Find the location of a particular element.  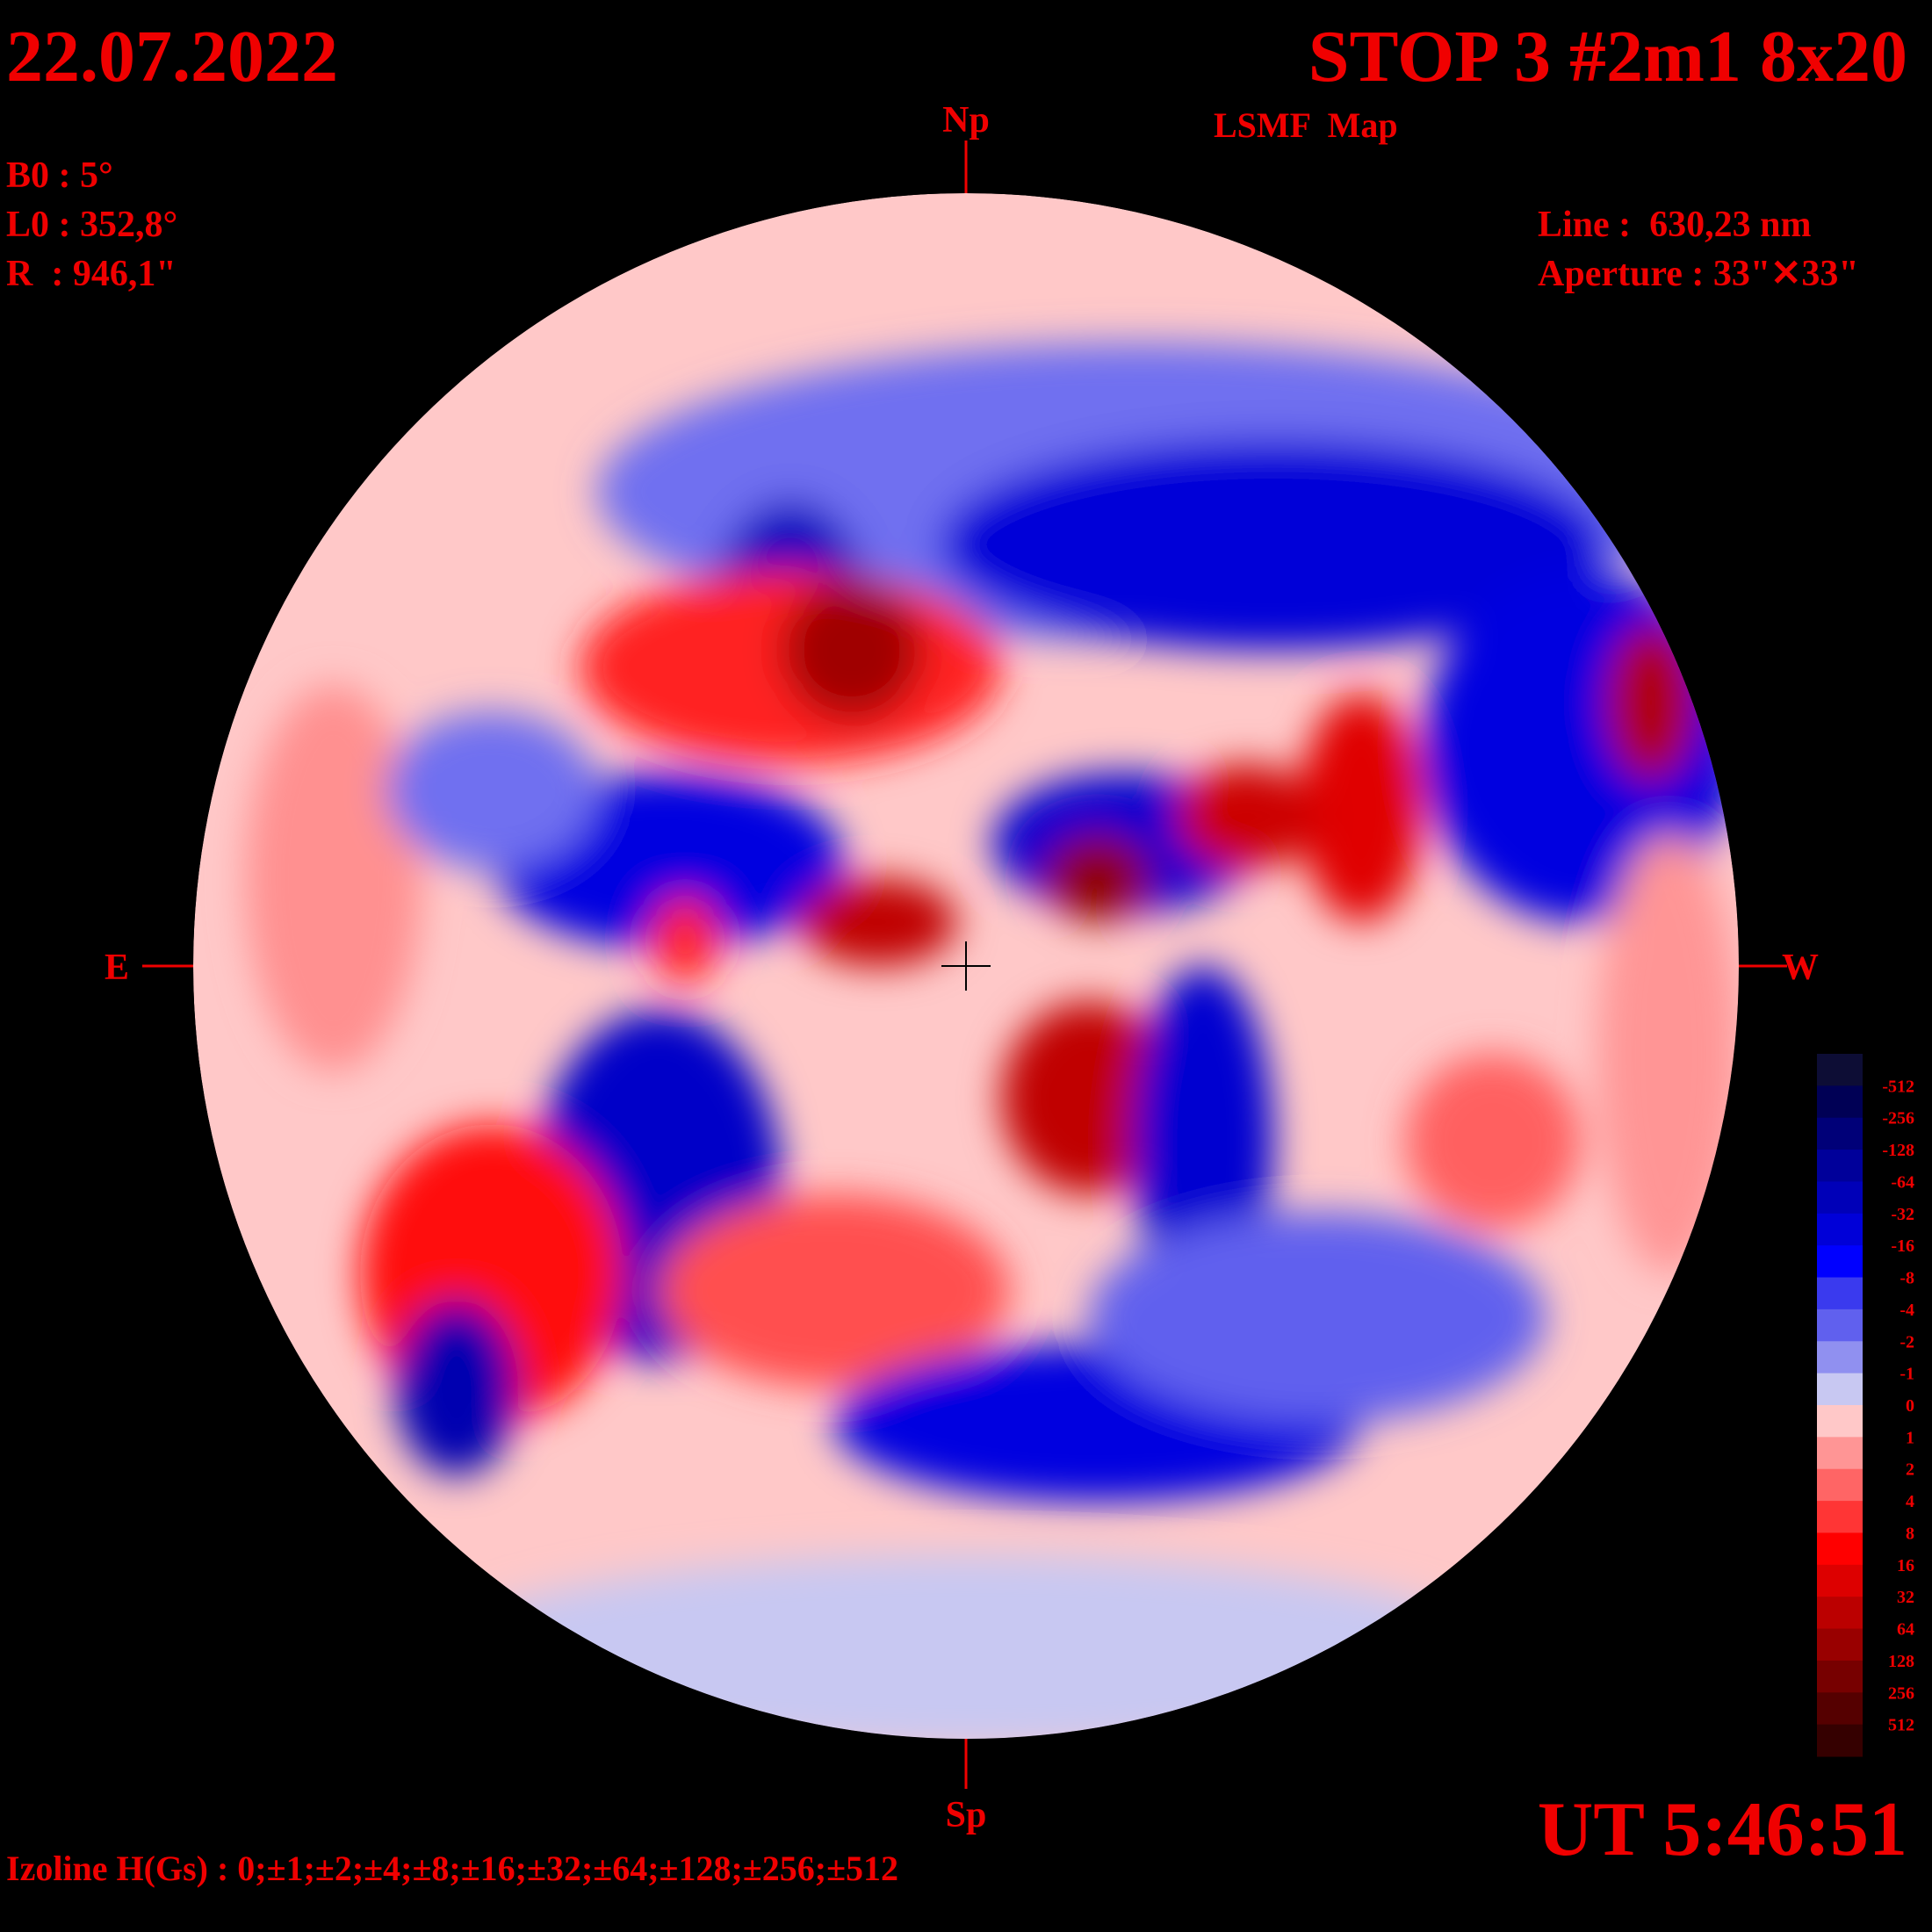

colorbar-label: 1 is located at coordinates (1910, 1437).